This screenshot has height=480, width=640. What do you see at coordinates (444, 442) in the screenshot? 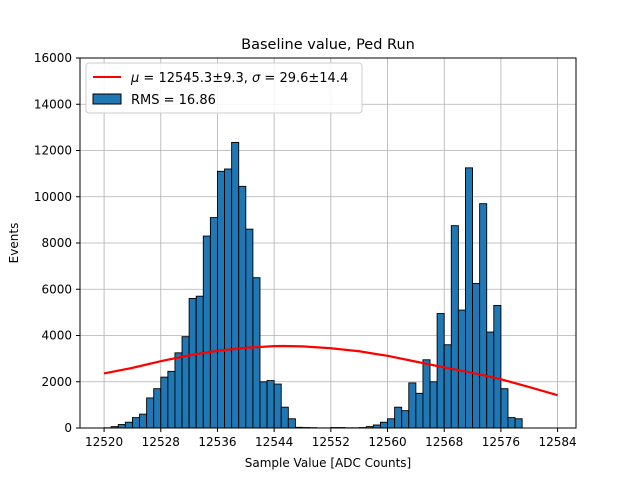
I see `x-tick-label: 12568` at bounding box center [444, 442].